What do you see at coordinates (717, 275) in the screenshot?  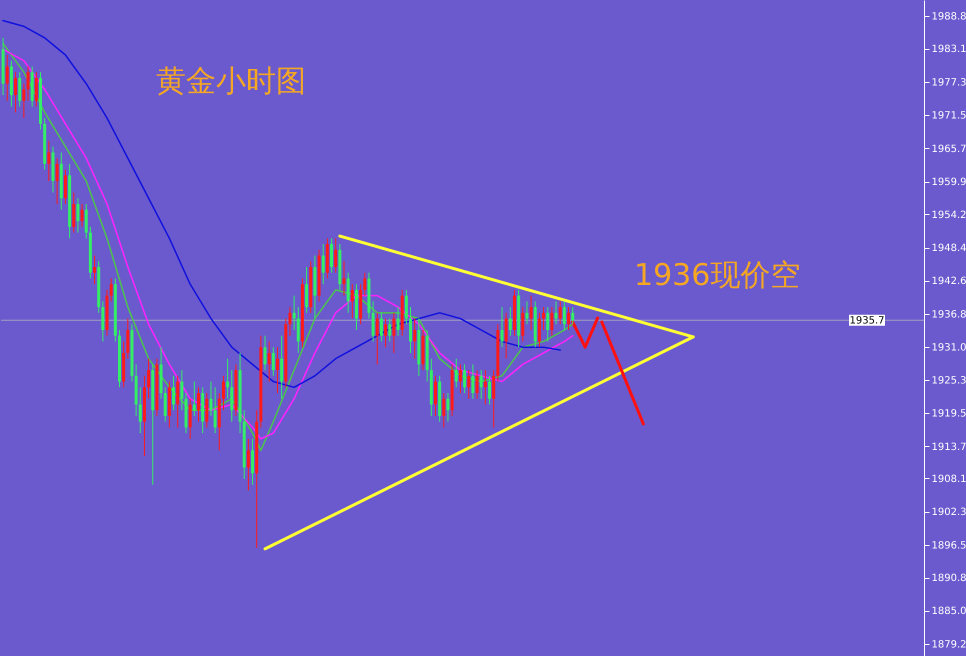 I see `annotation: 1936现价空` at bounding box center [717, 275].